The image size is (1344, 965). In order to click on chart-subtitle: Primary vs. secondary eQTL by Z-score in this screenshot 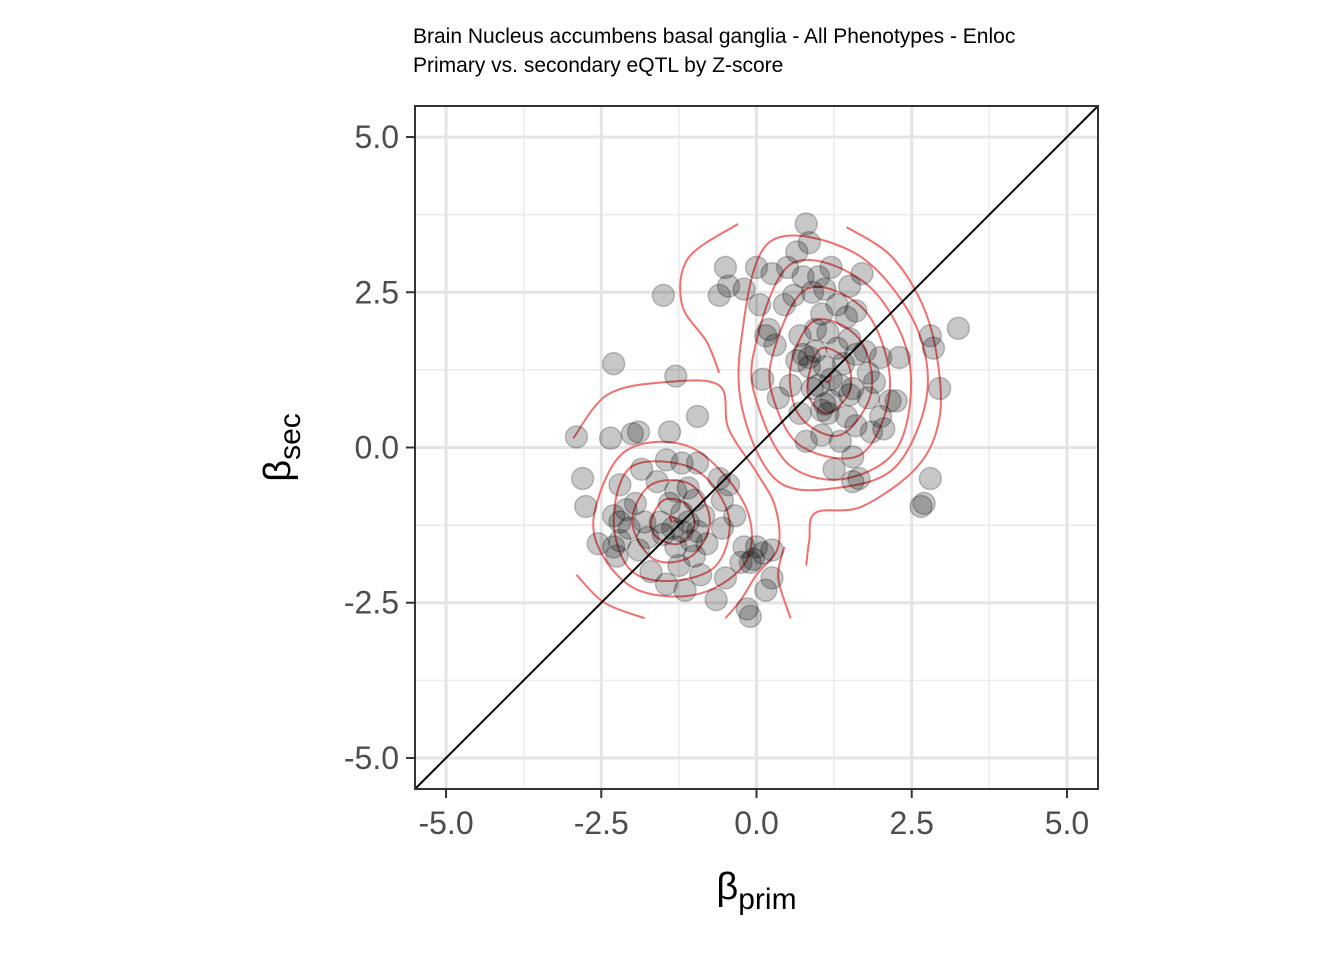, I will do `click(598, 65)`.